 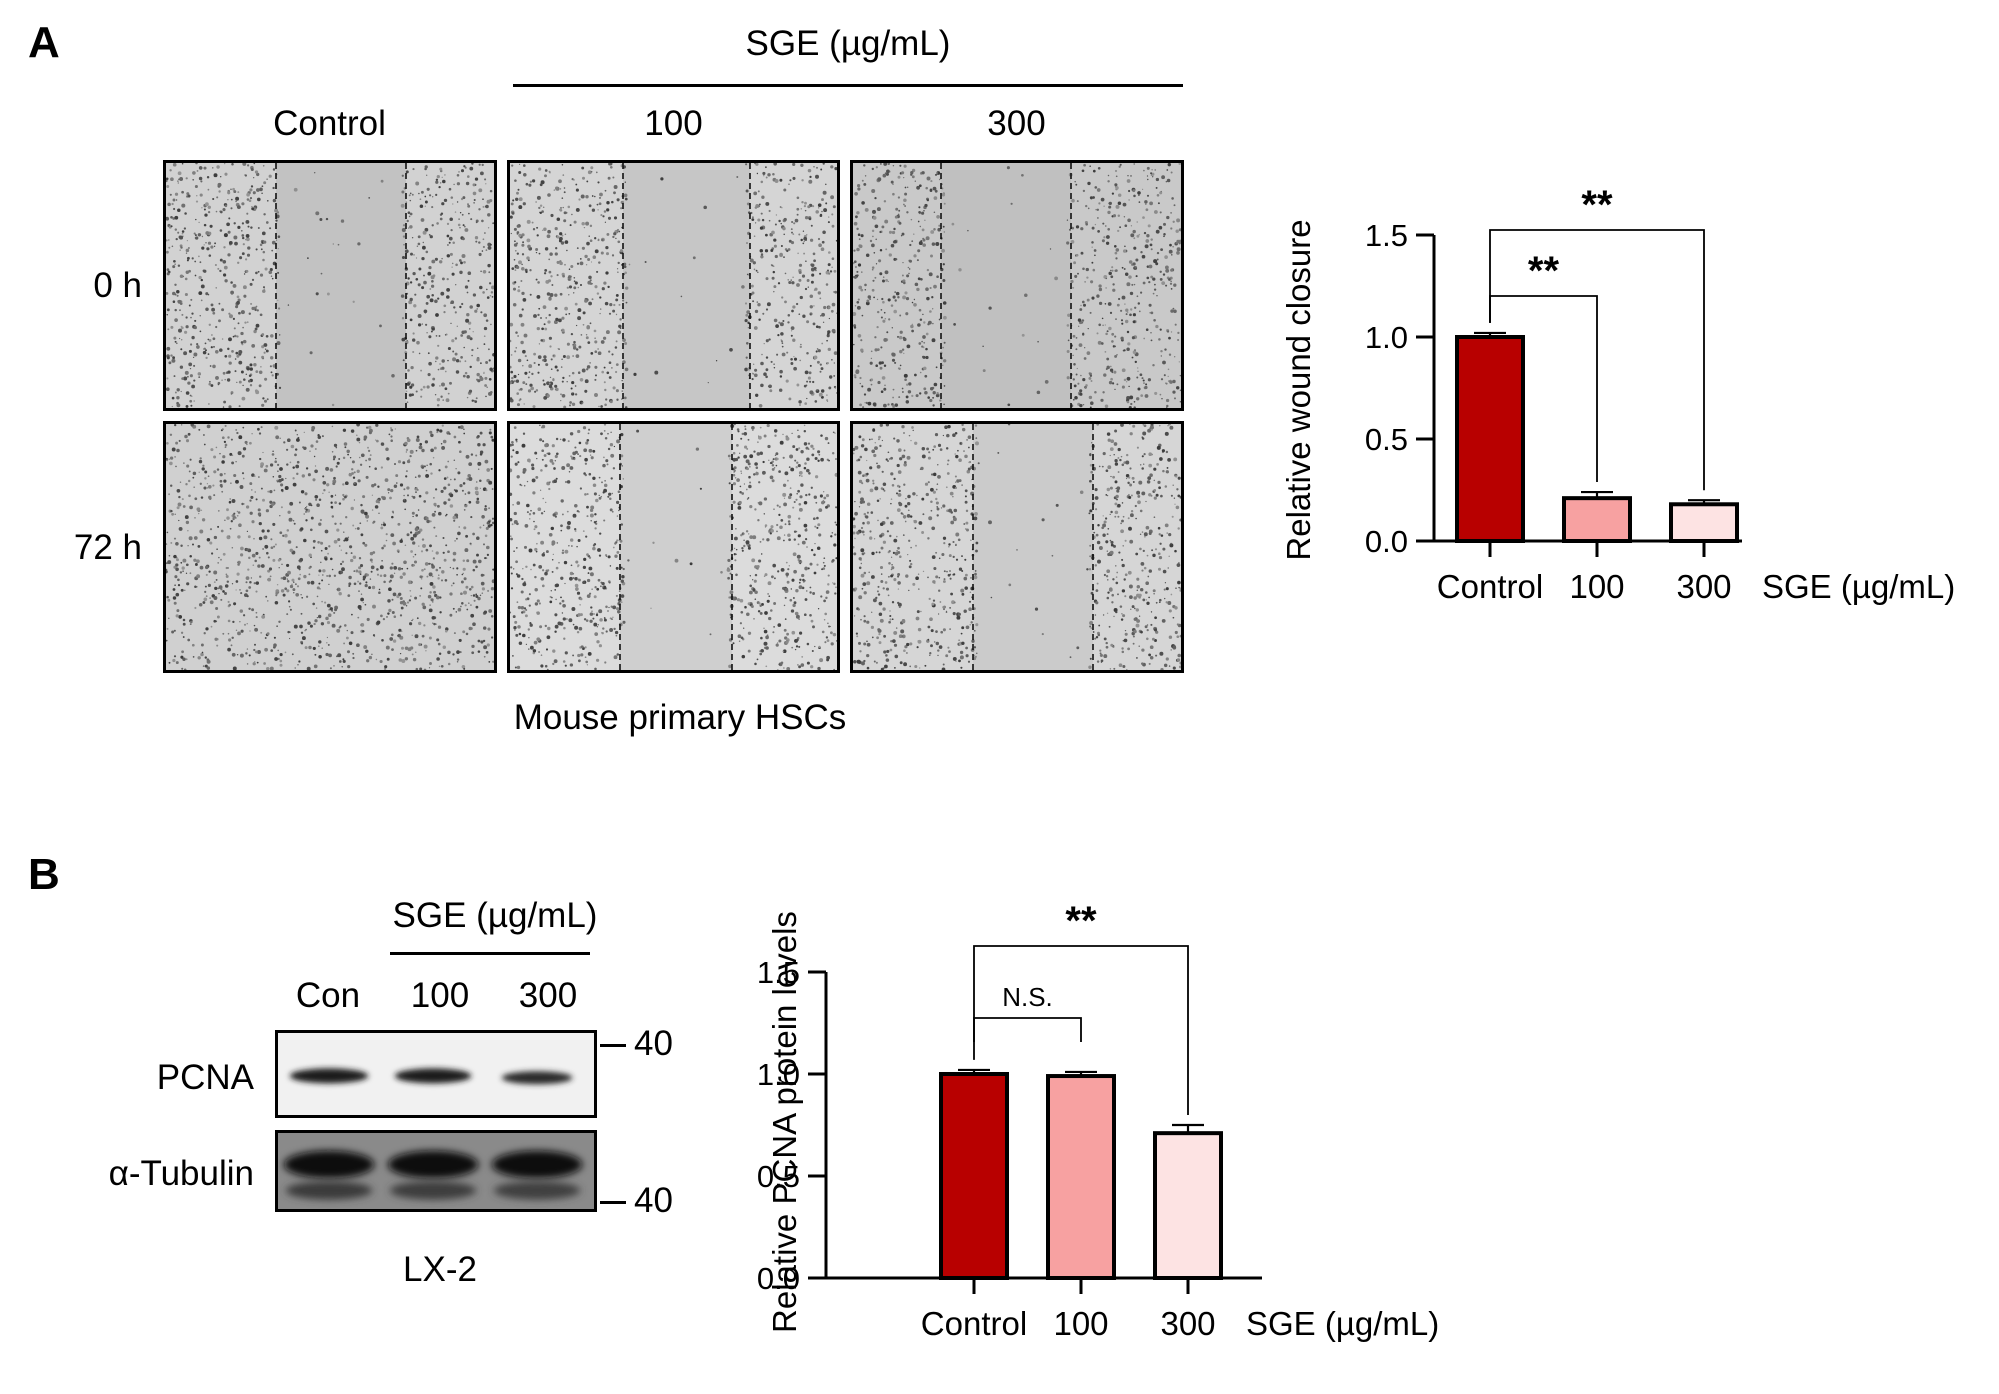 I want to click on panel-b-letter: B, so click(x=44, y=874).